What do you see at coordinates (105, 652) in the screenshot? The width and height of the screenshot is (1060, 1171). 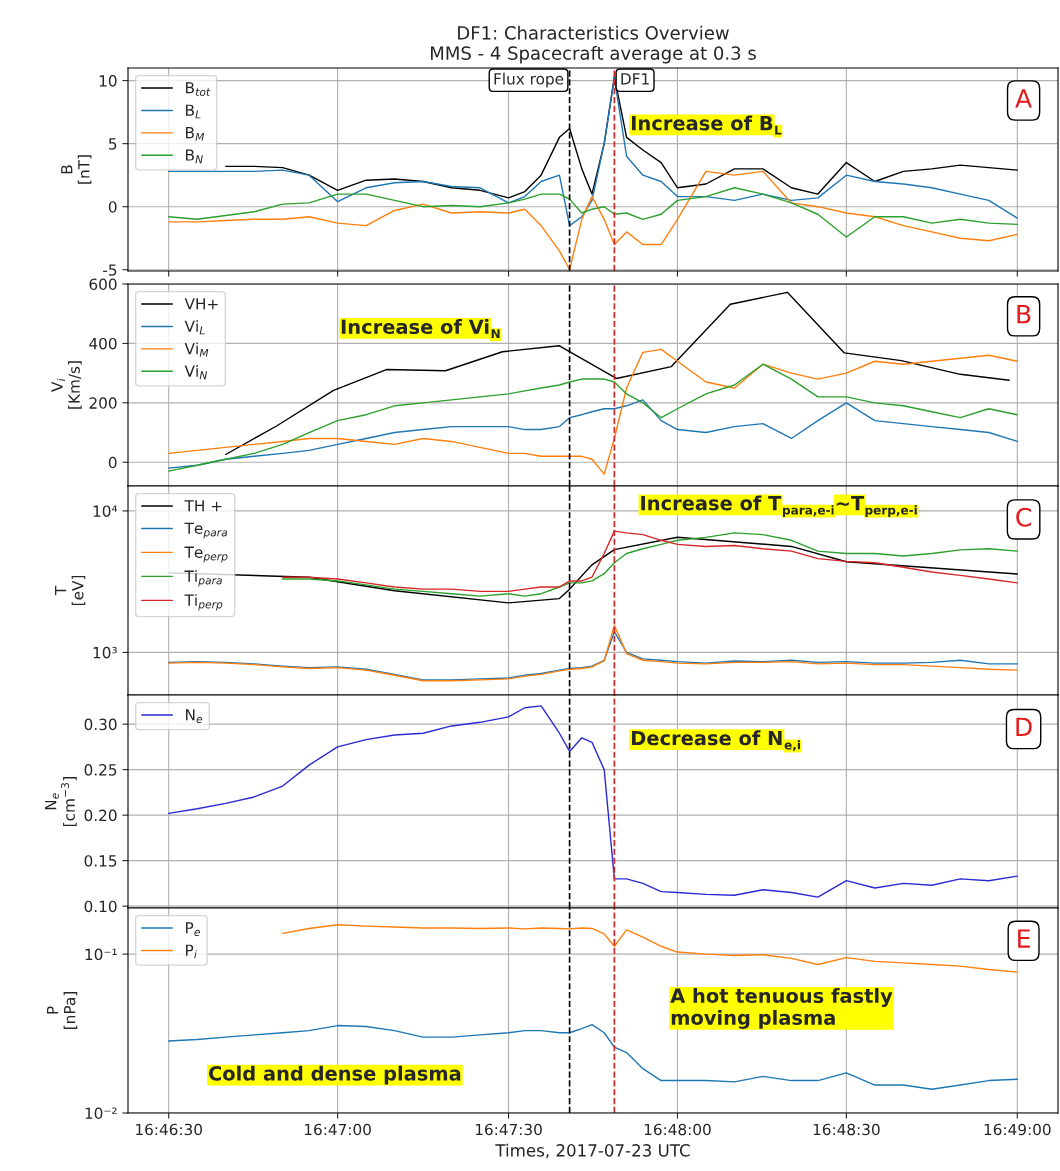 I see `y-tick-label: 10³` at bounding box center [105, 652].